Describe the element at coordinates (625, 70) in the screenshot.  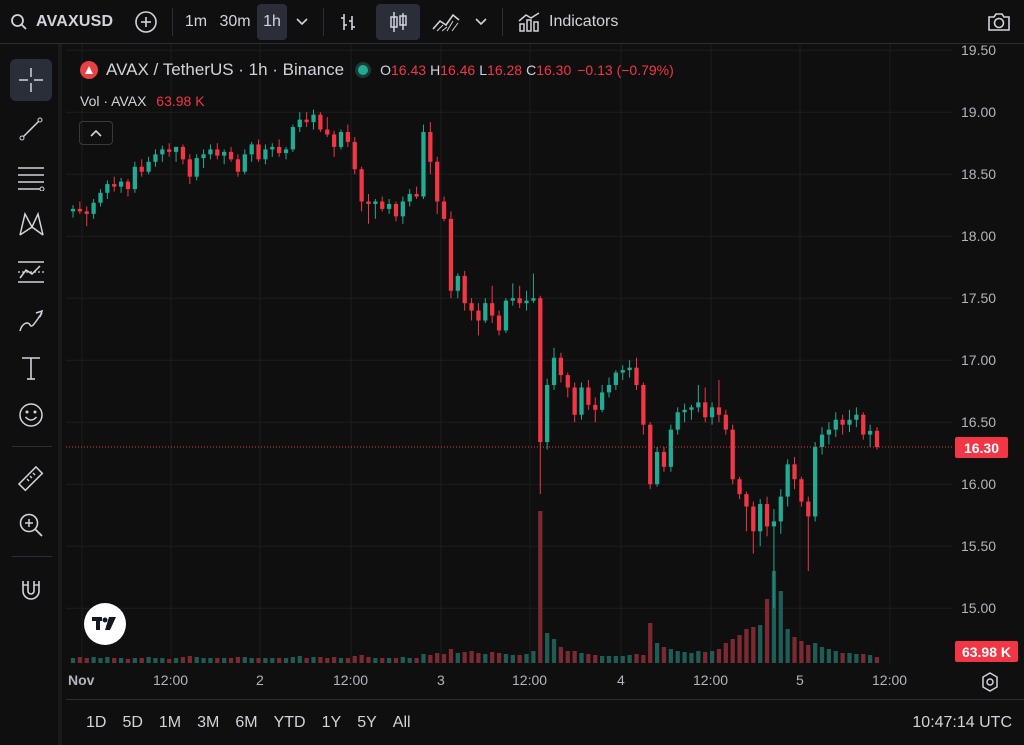
I see `change-value: −0.13 (−0.79%)` at that location.